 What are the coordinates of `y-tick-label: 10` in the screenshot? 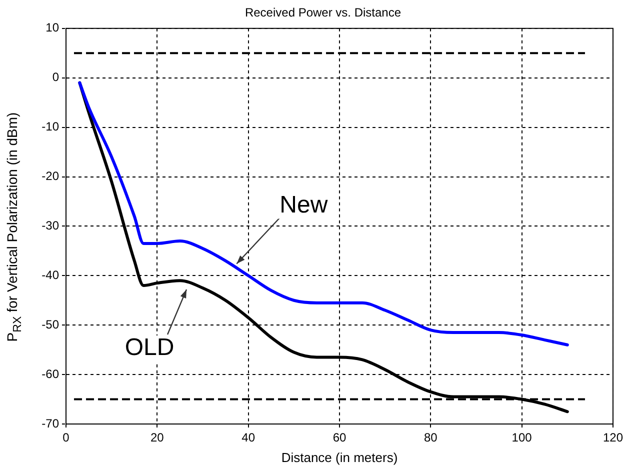 It's located at (53, 27).